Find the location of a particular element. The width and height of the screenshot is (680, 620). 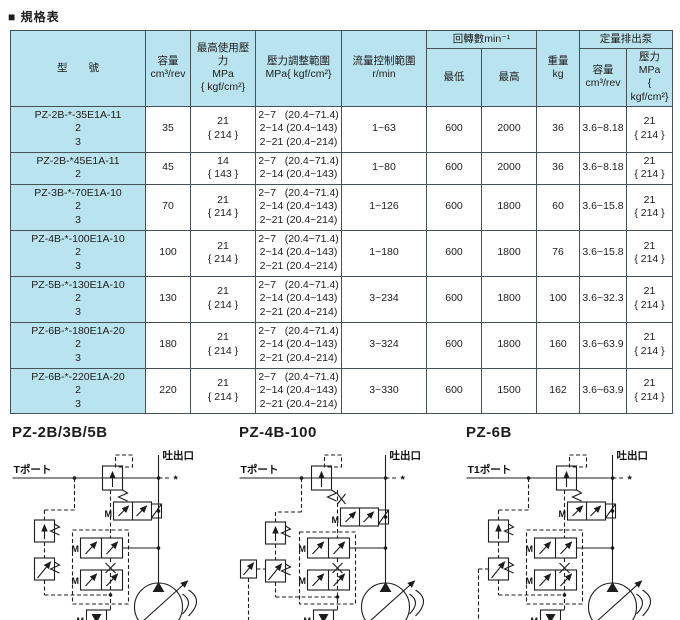

fixed-capacity-cell: 3.6~15.8 is located at coordinates (603, 207).